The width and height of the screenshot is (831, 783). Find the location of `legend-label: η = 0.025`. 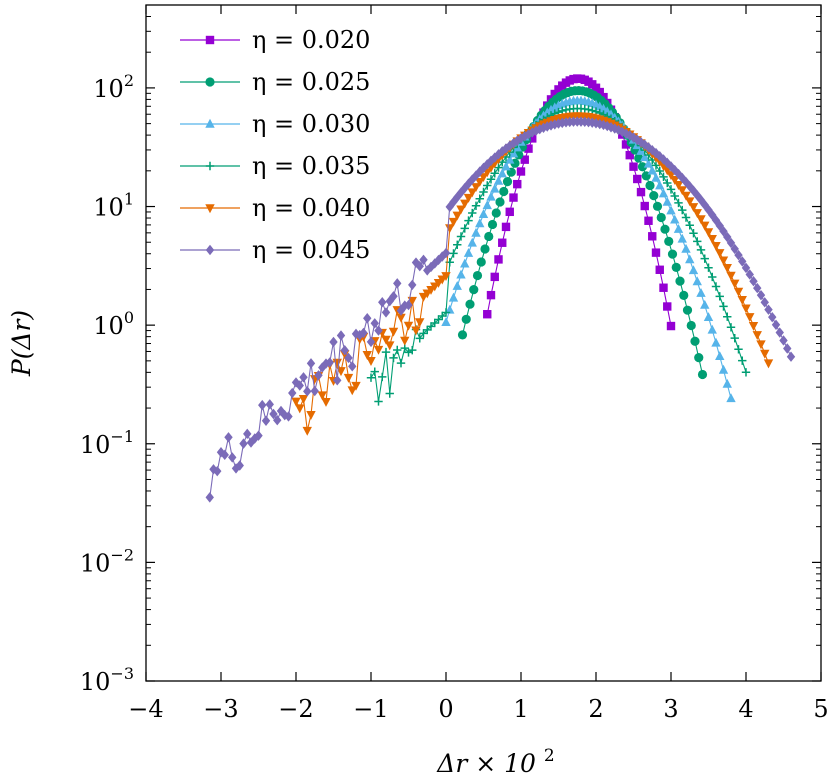

legend-label: η = 0.025 is located at coordinates (311, 82).